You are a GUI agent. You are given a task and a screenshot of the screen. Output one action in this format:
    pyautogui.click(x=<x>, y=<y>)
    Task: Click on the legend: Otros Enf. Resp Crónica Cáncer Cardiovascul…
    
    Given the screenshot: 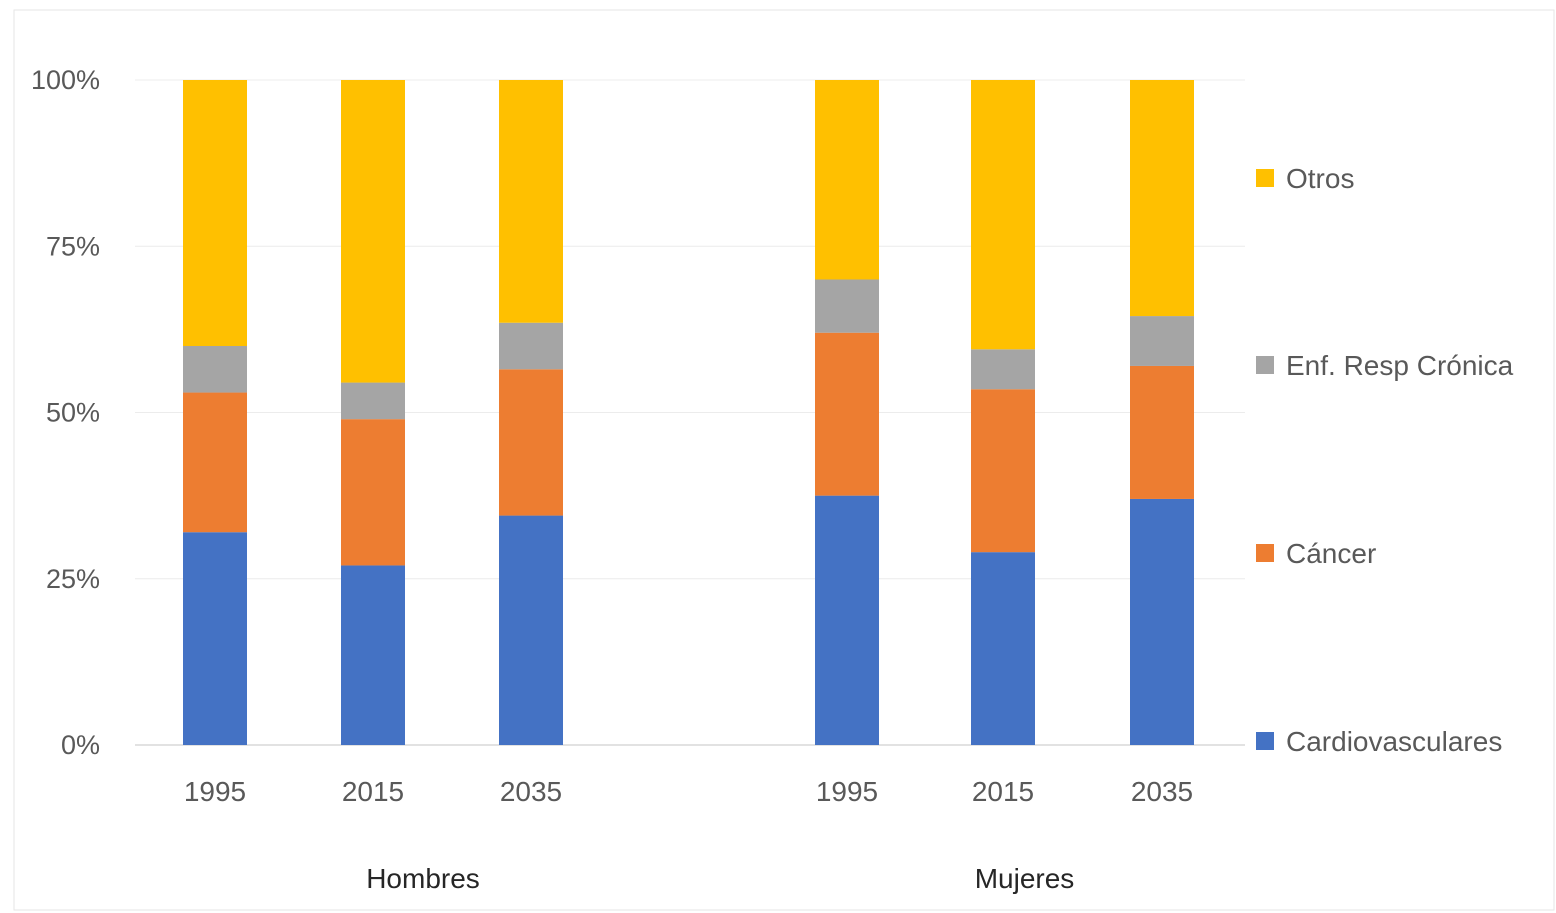 What is the action you would take?
    pyautogui.click(x=1385, y=460)
    